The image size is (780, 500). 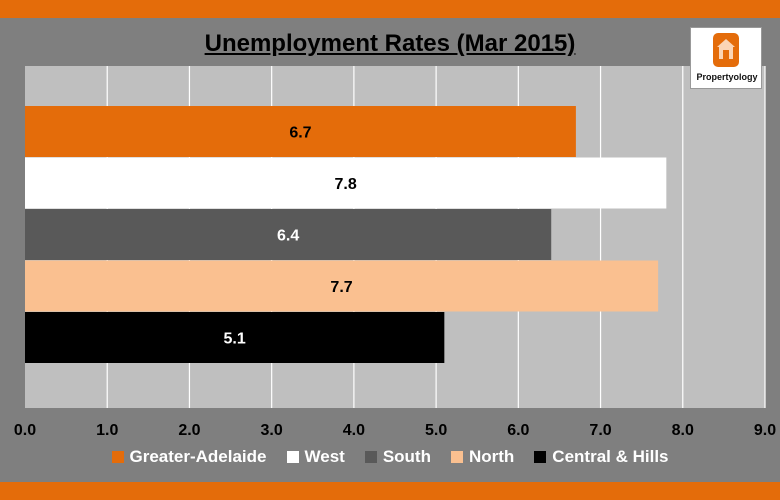 What do you see at coordinates (390, 9) in the screenshot?
I see `top-accent-band` at bounding box center [390, 9].